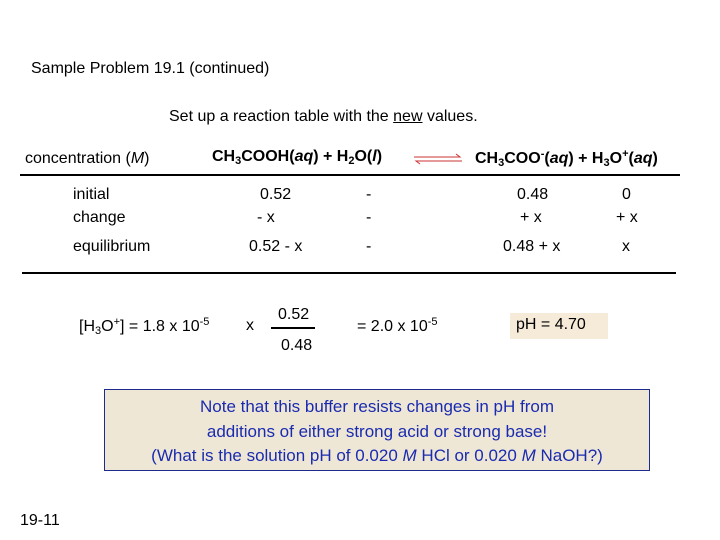 The height and width of the screenshot is (540, 720). Describe the element at coordinates (569, 455) in the screenshot. I see `note-line-3-part-c: NaOH?)` at that location.